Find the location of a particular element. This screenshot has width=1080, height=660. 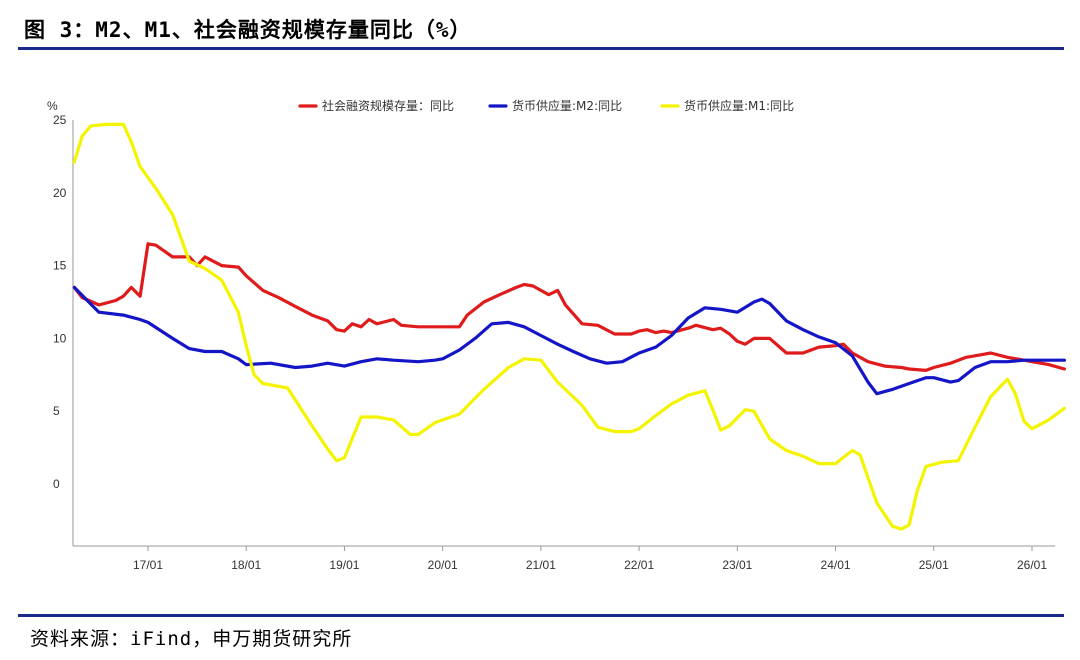

chart-legend: 社会融资规模存量：同比 货币供应量:M2:同比 货币供应量:M1:同比 is located at coordinates (546, 105).